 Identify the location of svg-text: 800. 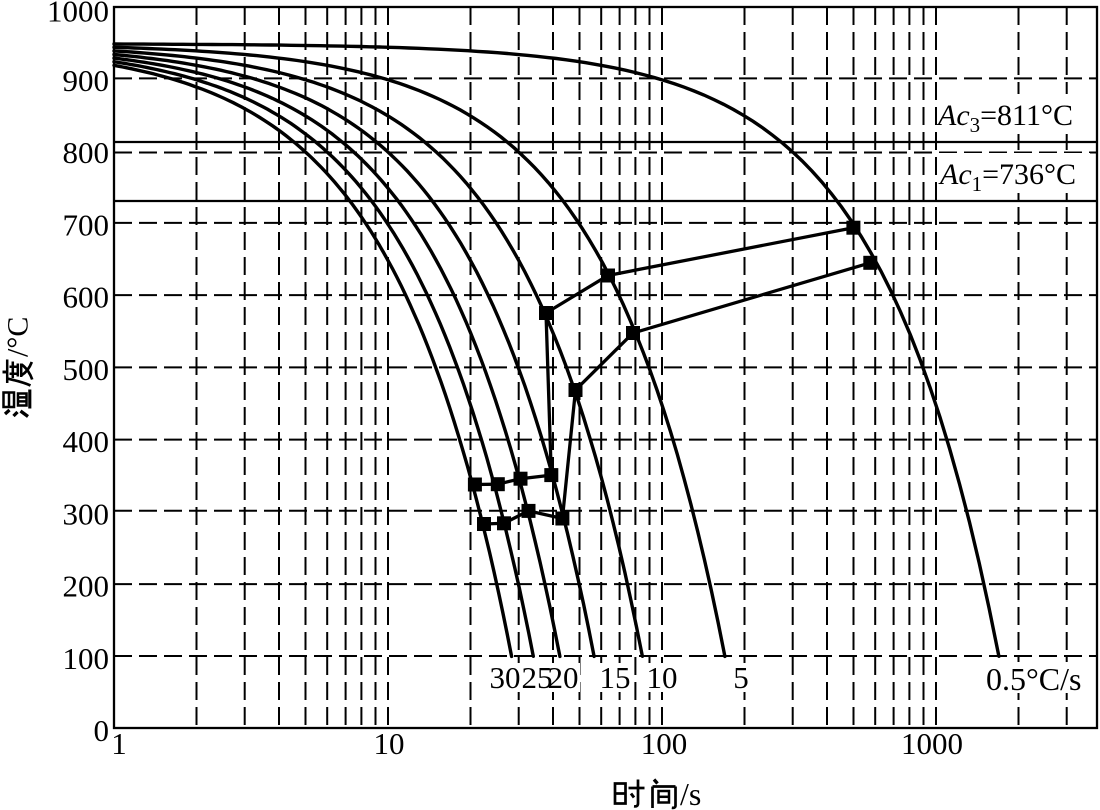
(86, 152).